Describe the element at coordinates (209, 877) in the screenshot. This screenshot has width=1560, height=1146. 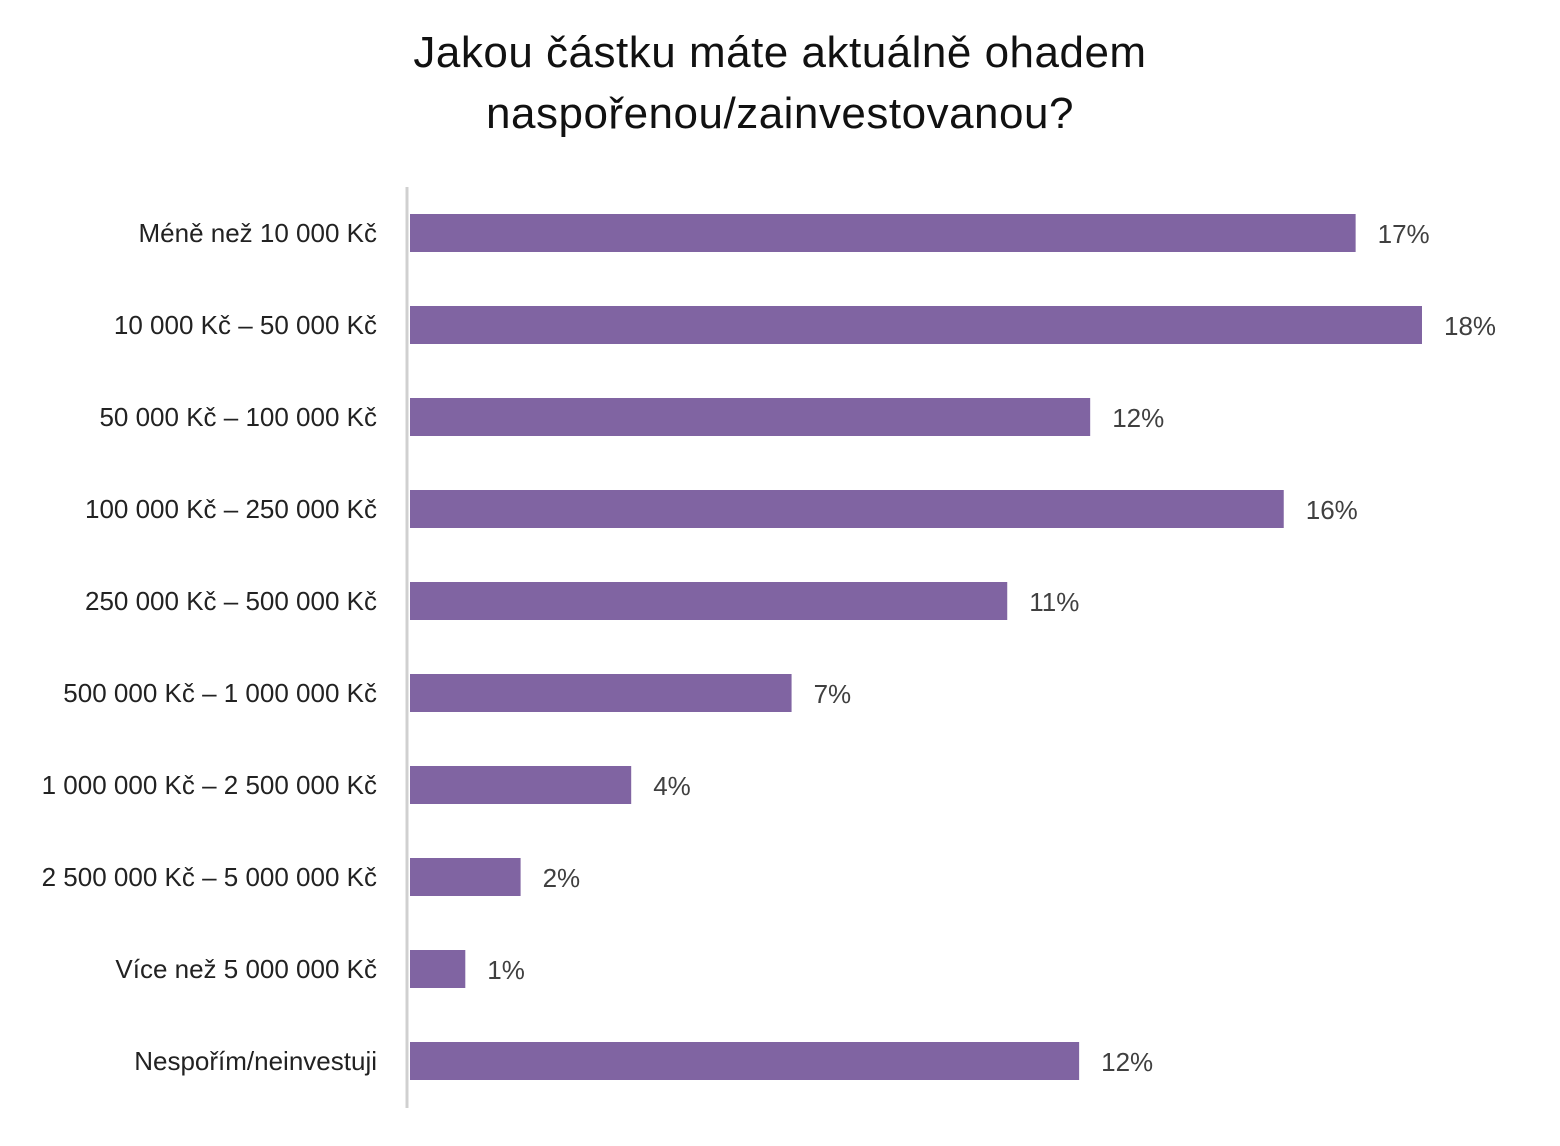
I see `category-label: 2 500 000 Kč – 5 000 000 Kč` at that location.